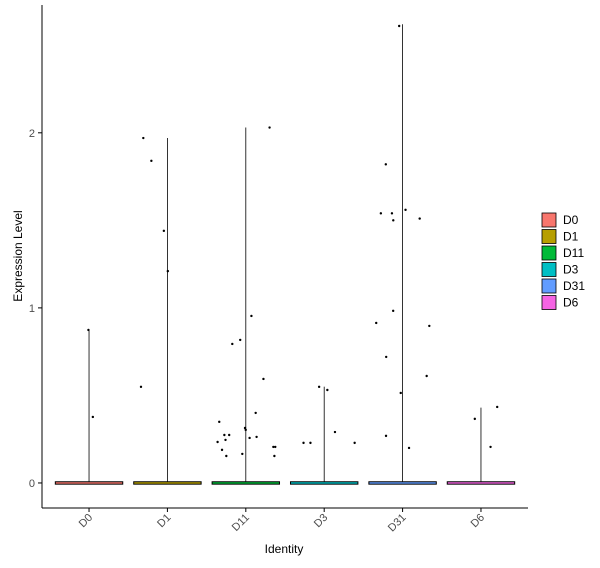 The width and height of the screenshot is (600, 568). Describe the element at coordinates (18, 255) in the screenshot. I see `y-axis-title: Expression Level` at that location.